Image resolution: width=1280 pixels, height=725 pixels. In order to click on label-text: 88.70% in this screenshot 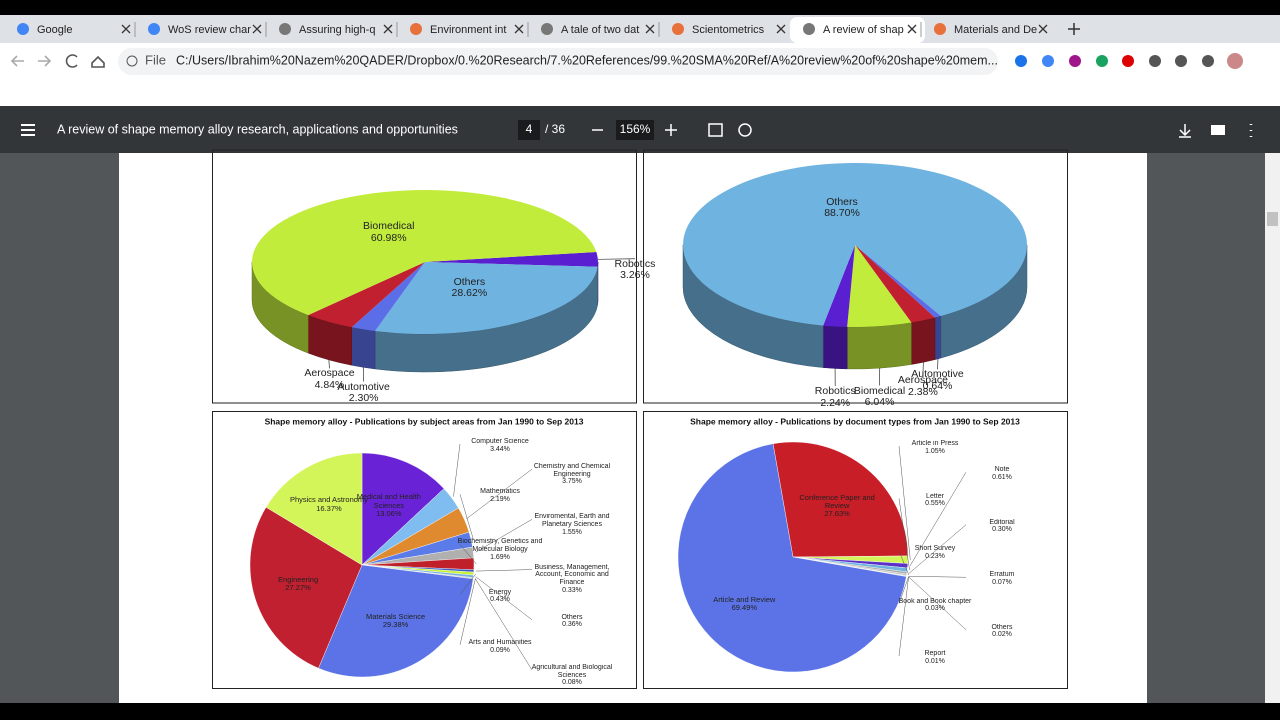, I will do `click(842, 214)`.